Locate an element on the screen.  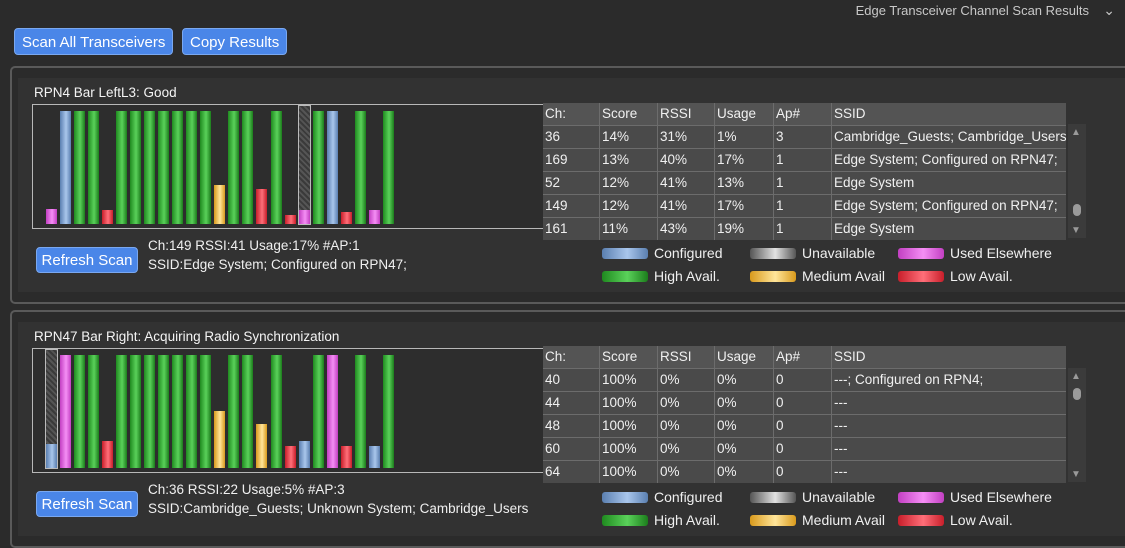
table-header: Ch: Score RSSI Usage Ap# SSID is located at coordinates (804, 114).